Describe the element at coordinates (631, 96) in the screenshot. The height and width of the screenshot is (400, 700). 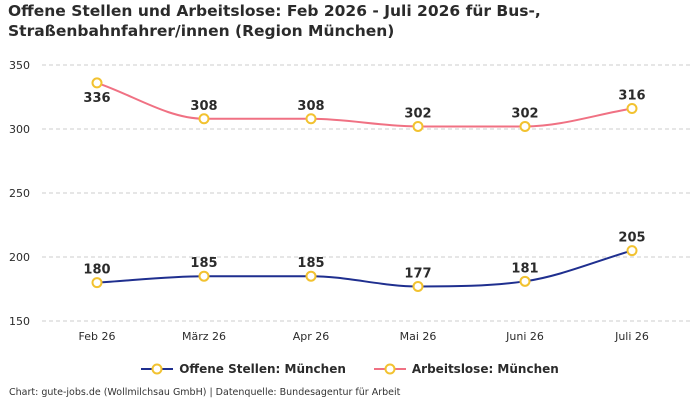
I see `data-label-arbeitslose: 316` at that location.